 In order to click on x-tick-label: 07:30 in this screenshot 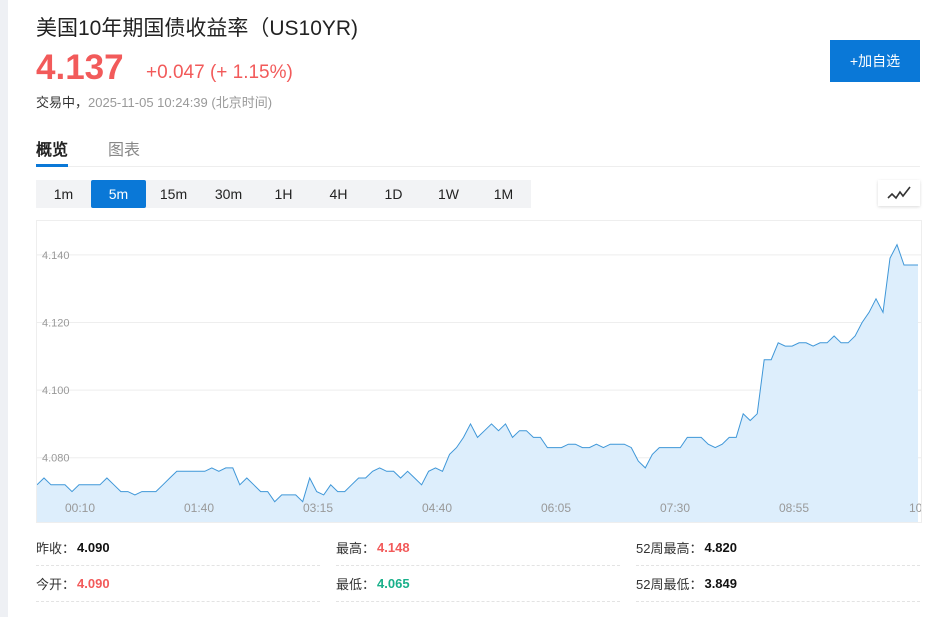, I will do `click(675, 508)`.